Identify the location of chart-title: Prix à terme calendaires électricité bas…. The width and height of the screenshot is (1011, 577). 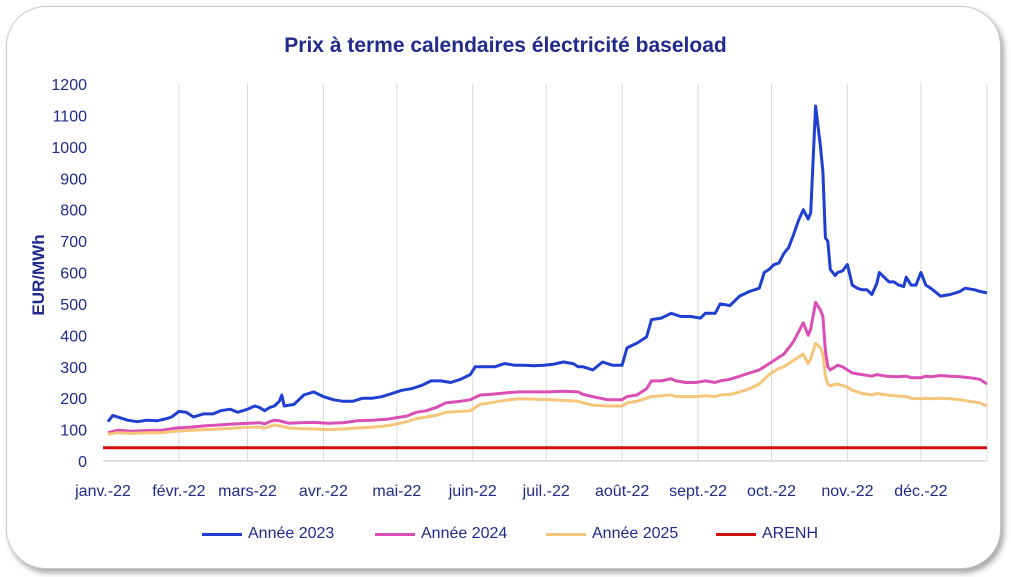
(505, 45).